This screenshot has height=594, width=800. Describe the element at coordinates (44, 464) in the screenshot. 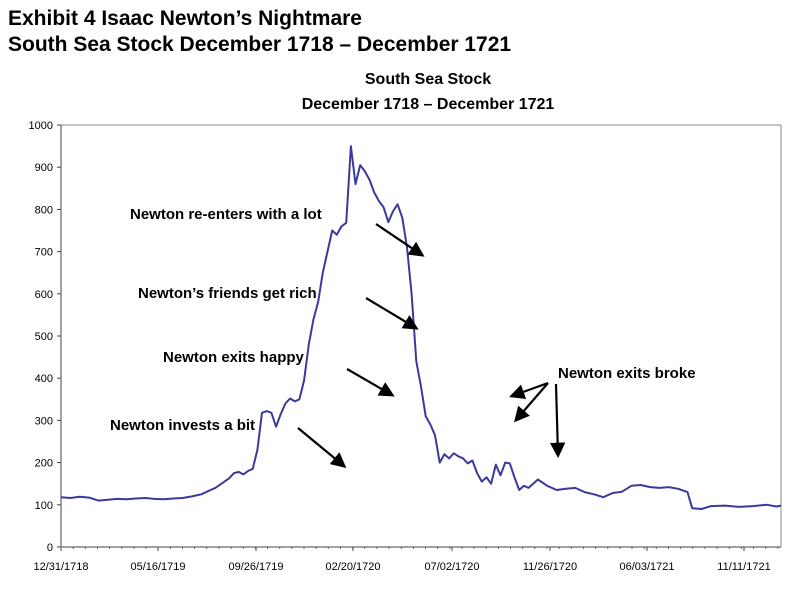

I see `y-tick-label: 200` at that location.